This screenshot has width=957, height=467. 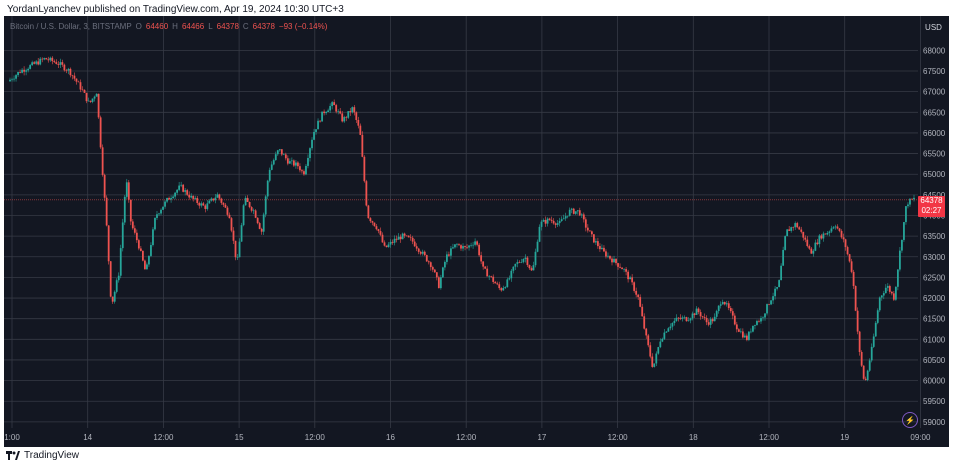 What do you see at coordinates (910, 420) in the screenshot?
I see `lightning-icon: ⚡` at bounding box center [910, 420].